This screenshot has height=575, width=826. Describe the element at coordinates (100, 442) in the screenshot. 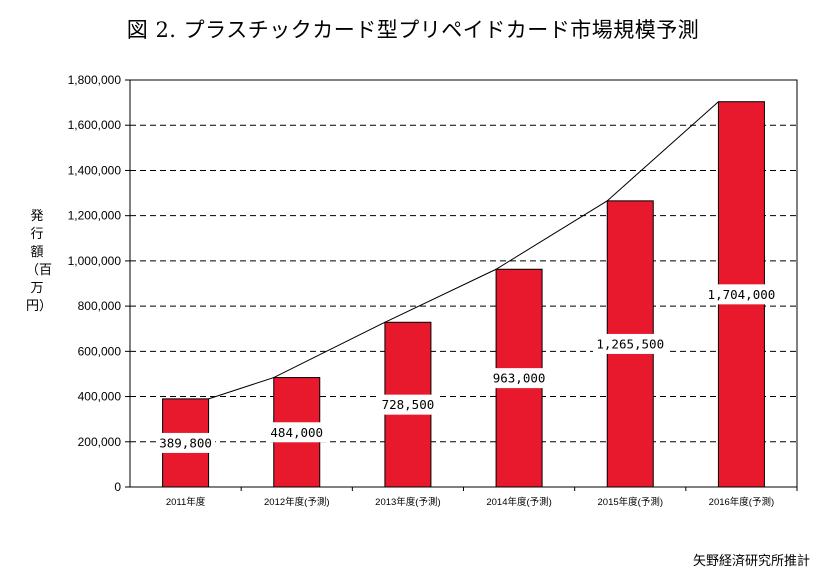

I see `y-tick-label: 200,000` at that location.